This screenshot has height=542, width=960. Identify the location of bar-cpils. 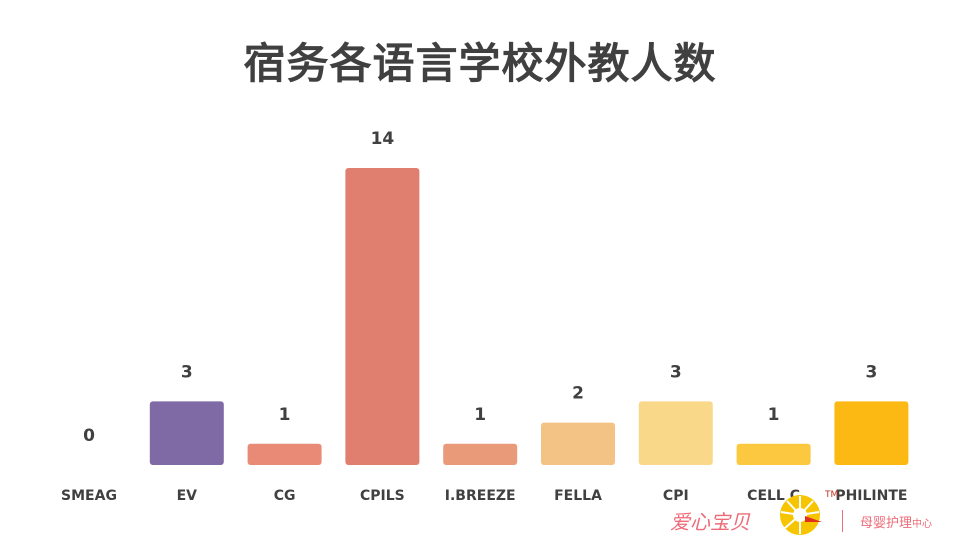
(382, 316).